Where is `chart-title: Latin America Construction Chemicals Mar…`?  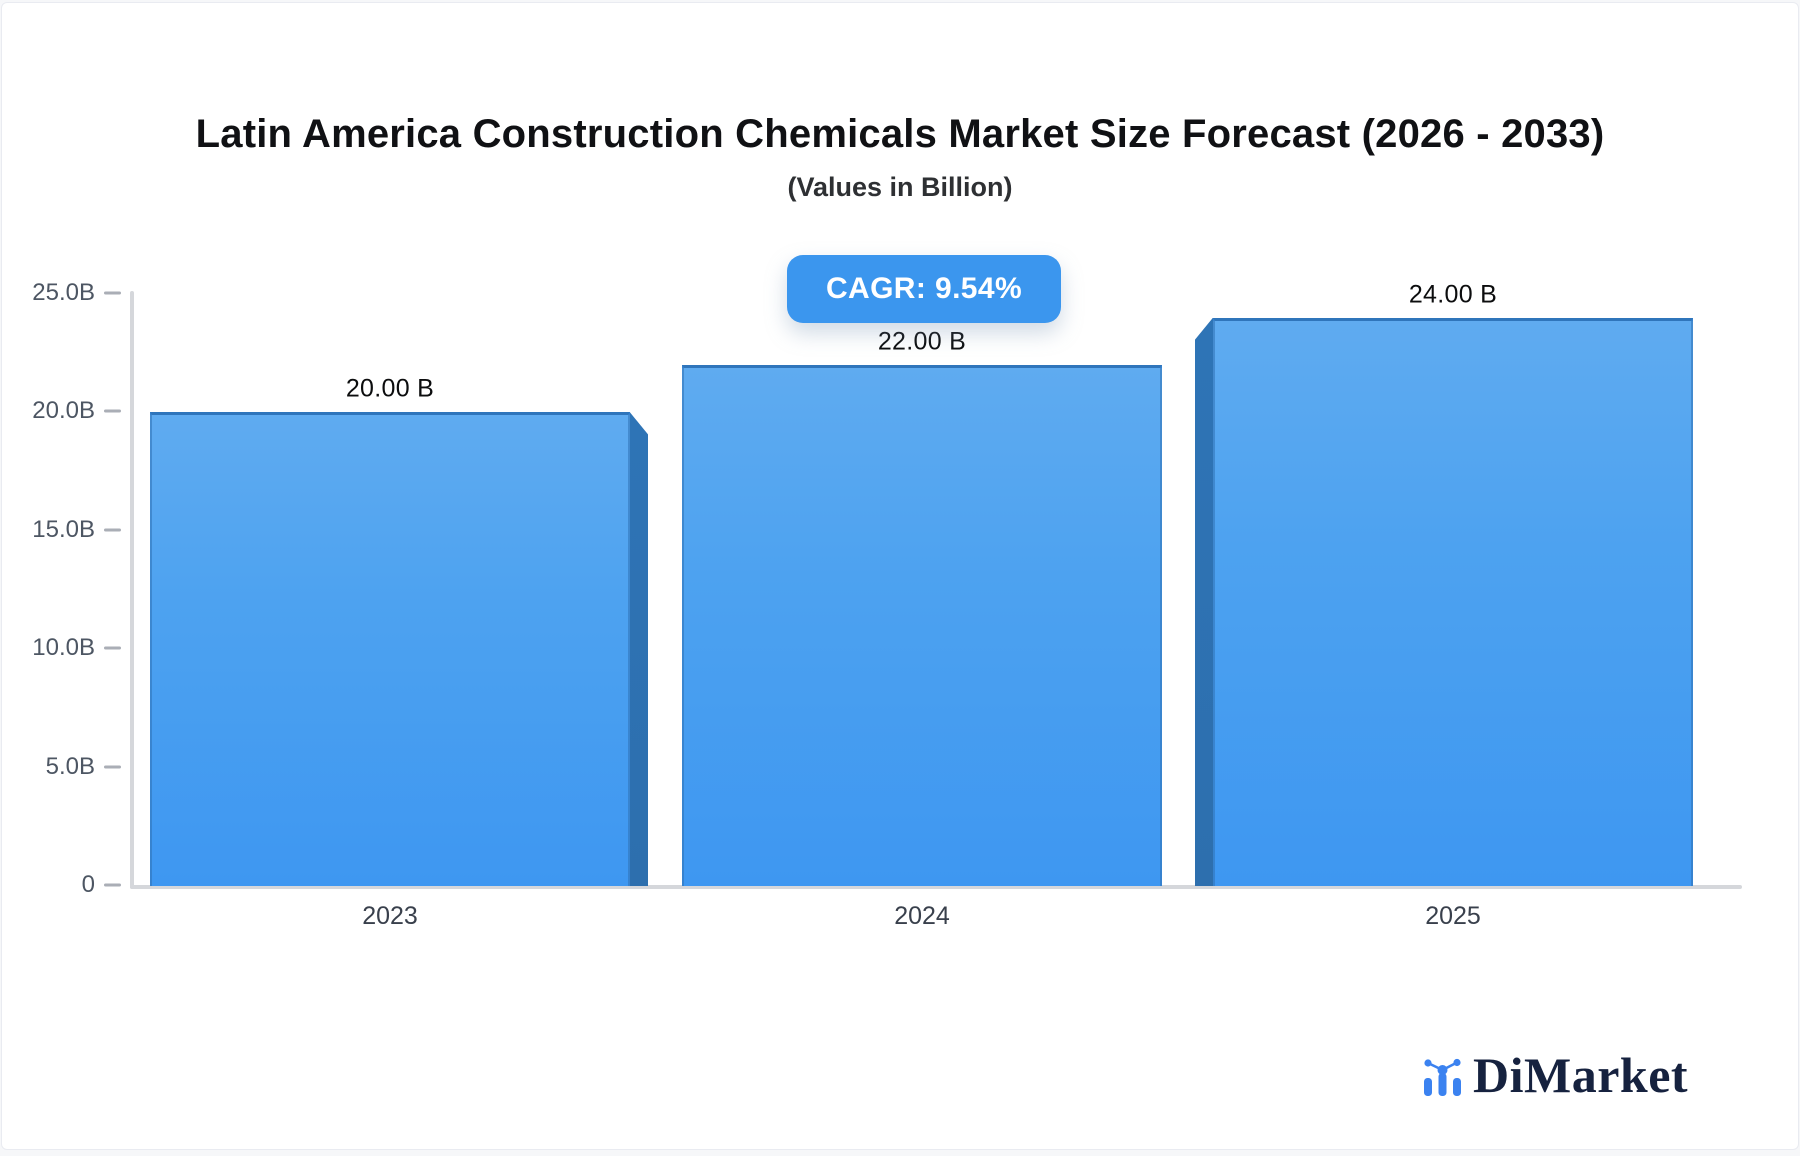
chart-title: Latin America Construction Chemicals Mar… is located at coordinates (900, 134).